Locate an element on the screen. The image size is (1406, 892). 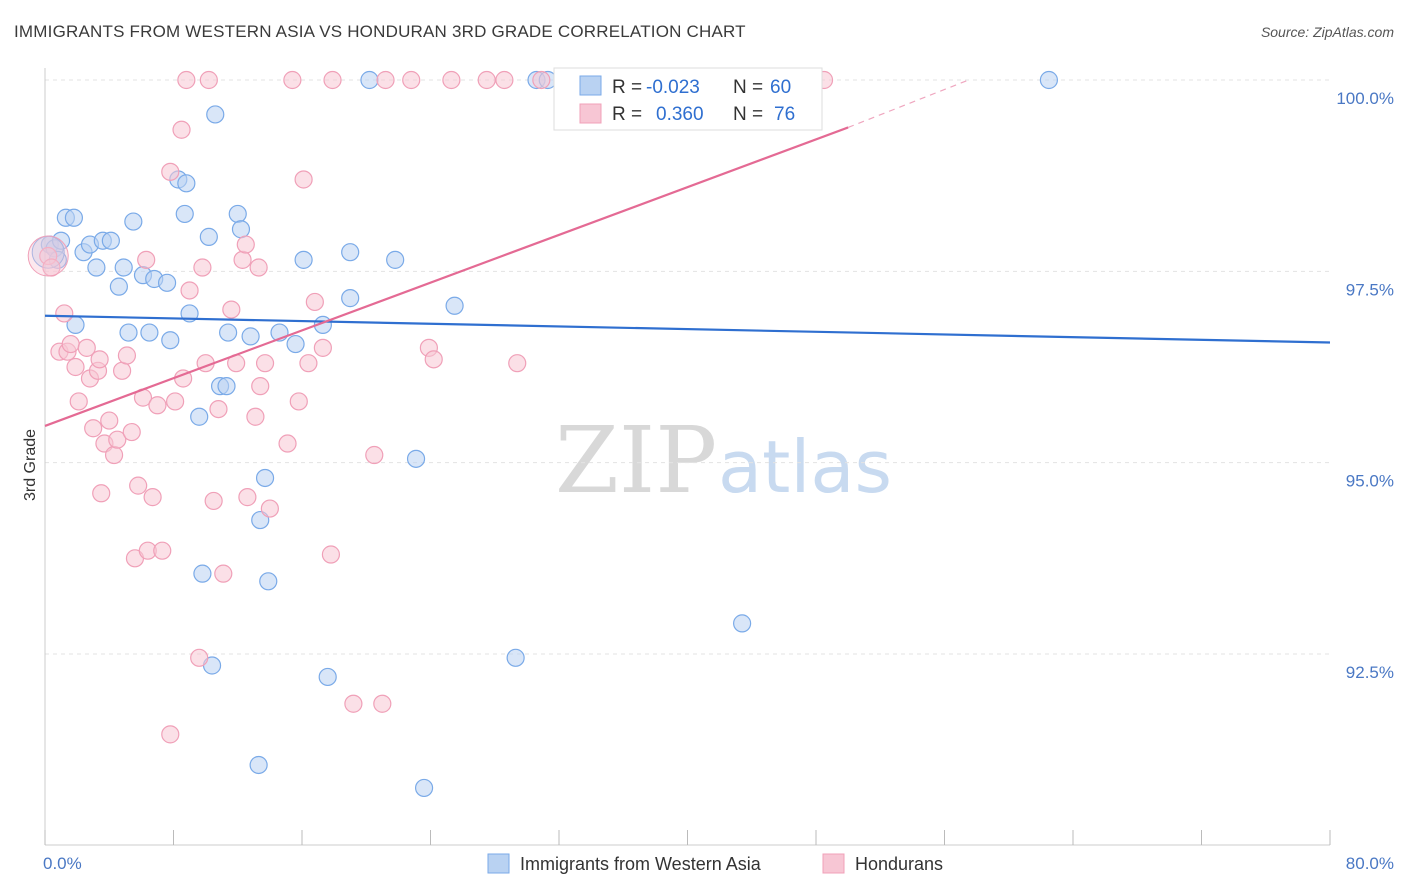
y-tick-label: 97.5% is located at coordinates (1370, 289).